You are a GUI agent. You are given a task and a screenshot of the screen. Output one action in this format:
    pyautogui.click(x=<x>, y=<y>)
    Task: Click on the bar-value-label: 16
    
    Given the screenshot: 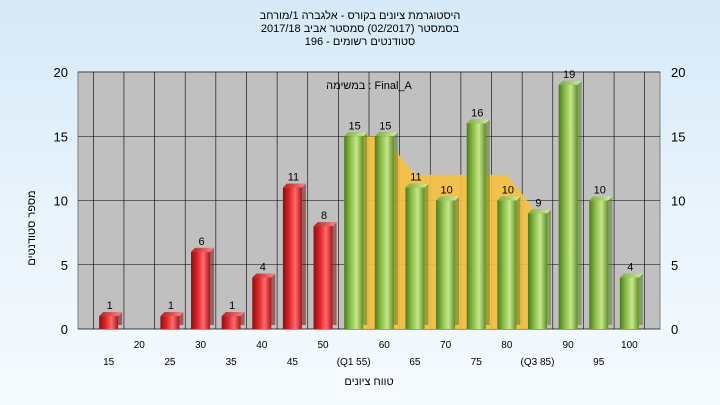 What is the action you would take?
    pyautogui.click(x=477, y=113)
    